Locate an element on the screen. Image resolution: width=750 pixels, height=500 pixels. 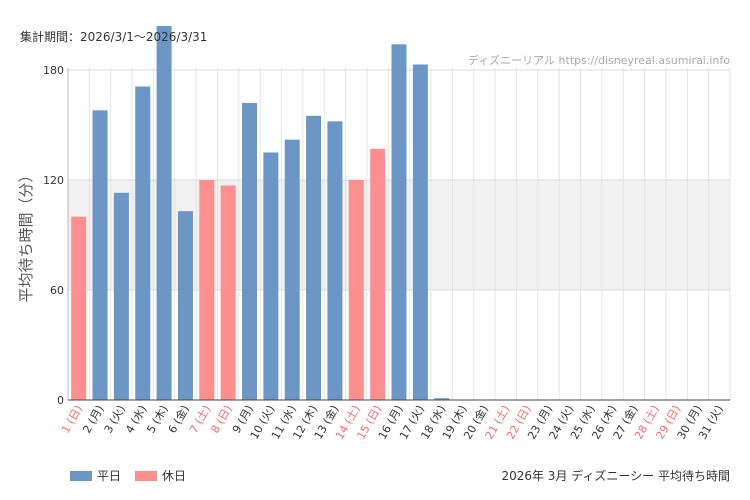
y-axis-label: 平均待ち時間（分） is located at coordinates (26, 234).